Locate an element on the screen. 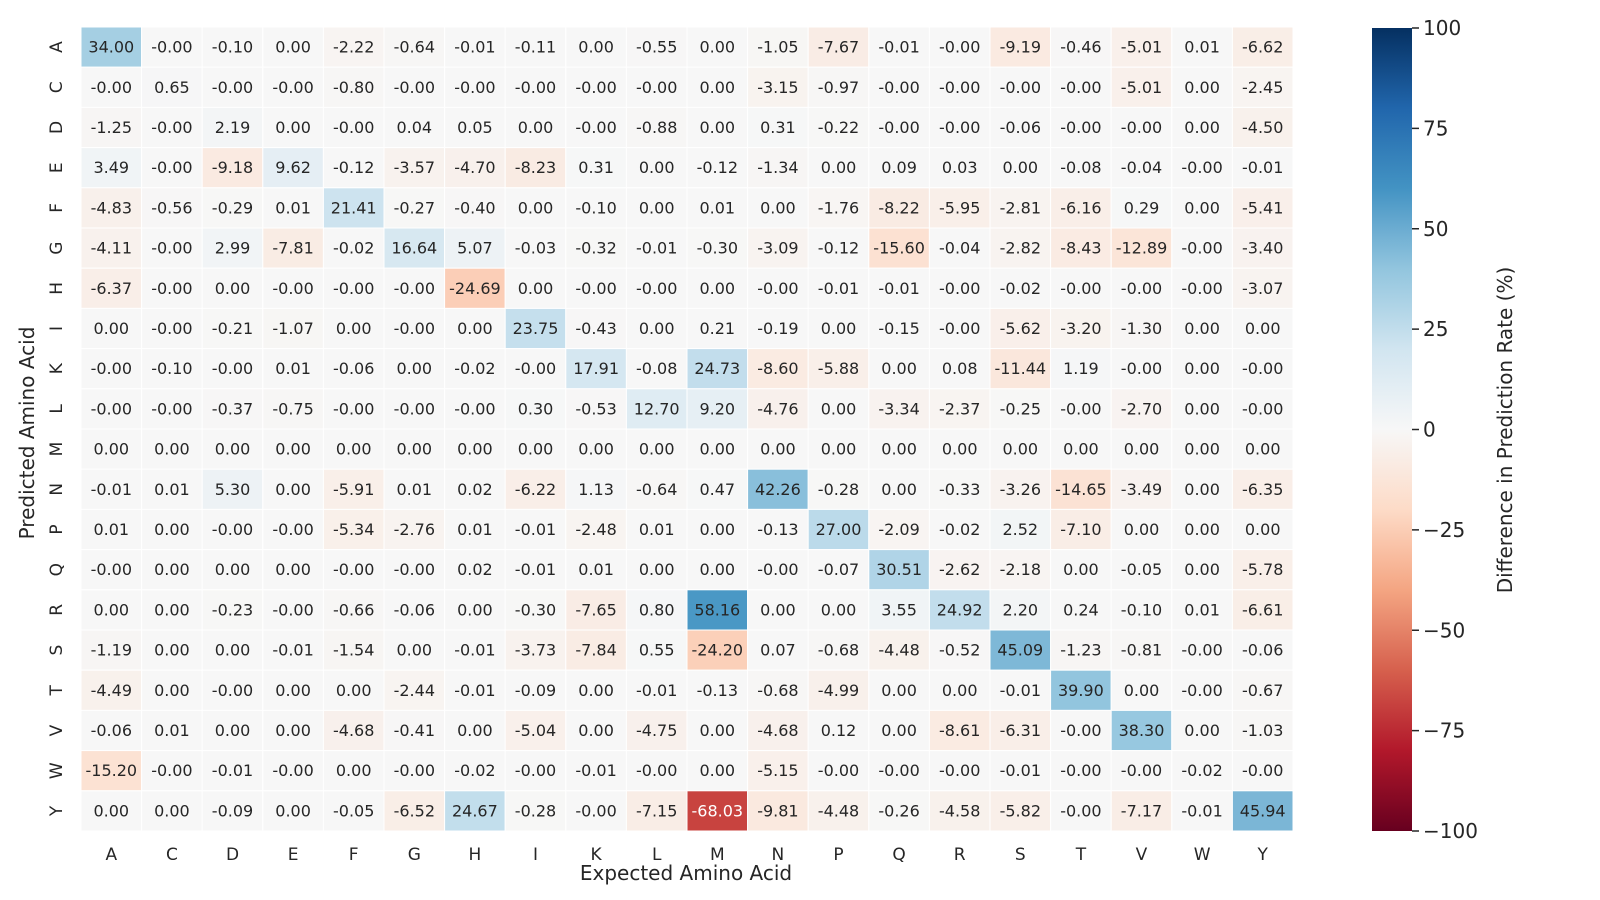 This screenshot has height=900, width=1600. heatmap-cell-label: -0.26 is located at coordinates (898, 810).